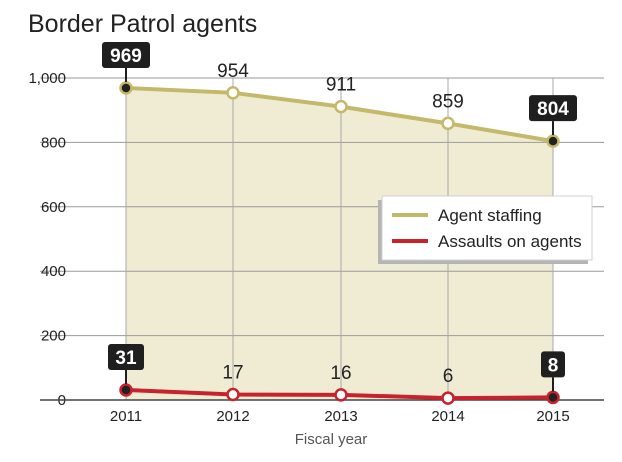  I want to click on data-label: 859, so click(448, 101).